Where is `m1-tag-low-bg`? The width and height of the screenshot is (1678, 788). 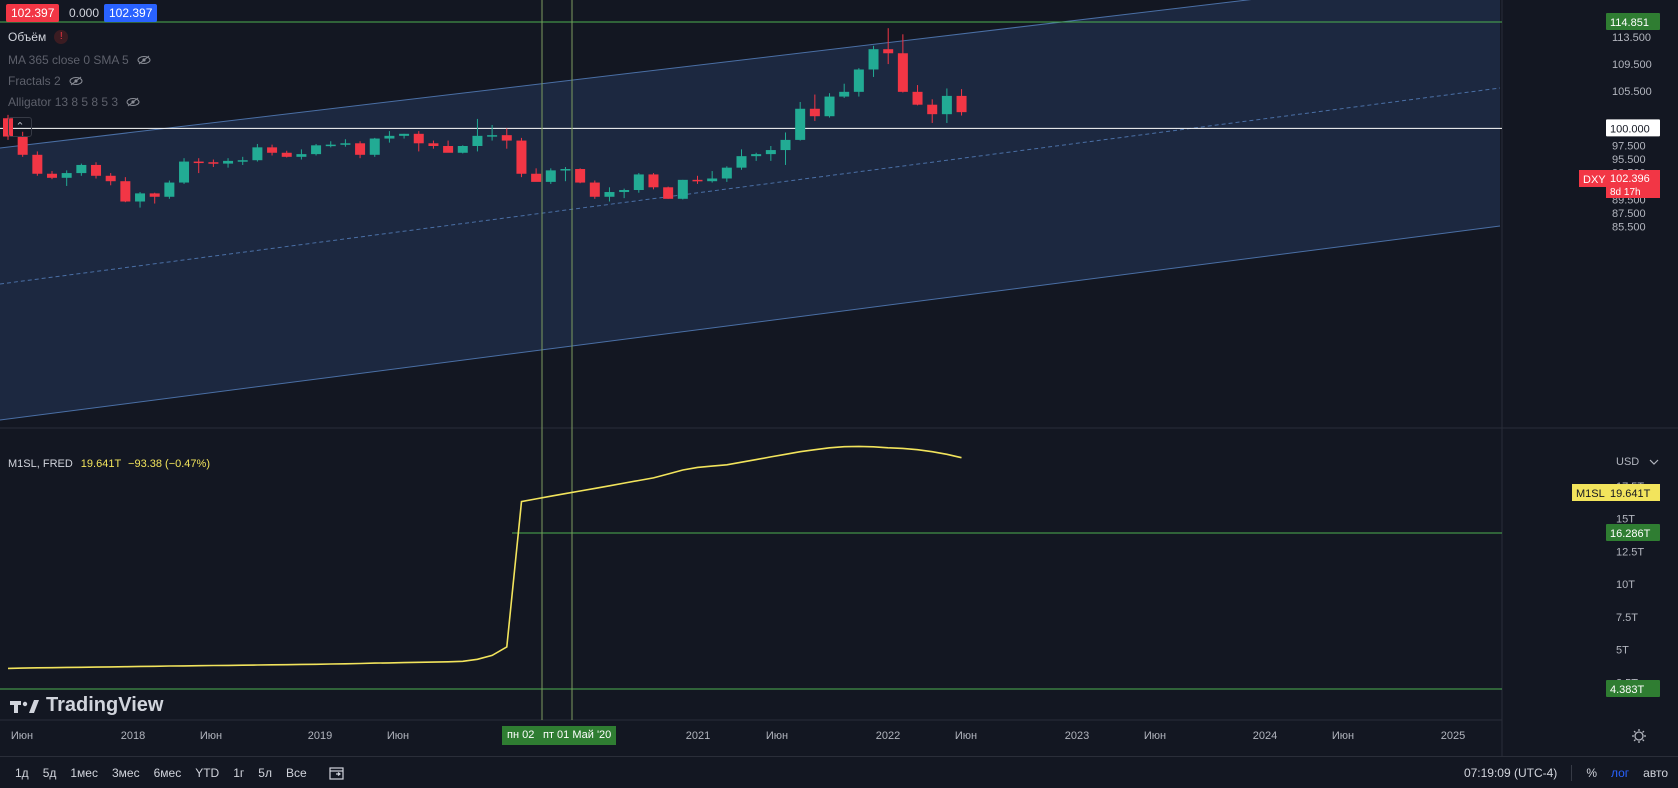
m1-tag-low-bg is located at coordinates (1633, 688).